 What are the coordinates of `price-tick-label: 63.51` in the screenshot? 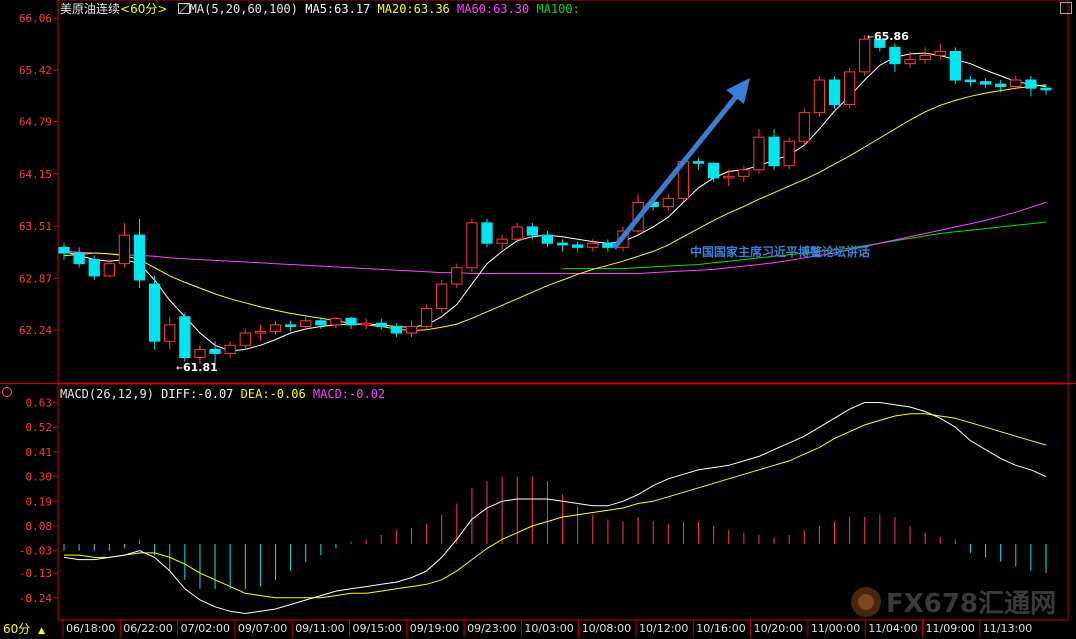 It's located at (35, 226).